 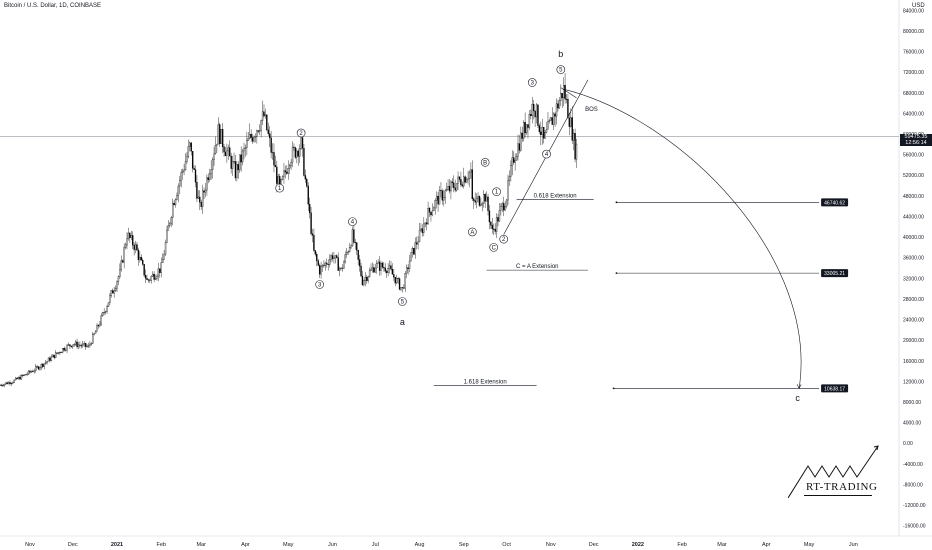 I want to click on extension-target-value: 33005.21, so click(x=834, y=274).